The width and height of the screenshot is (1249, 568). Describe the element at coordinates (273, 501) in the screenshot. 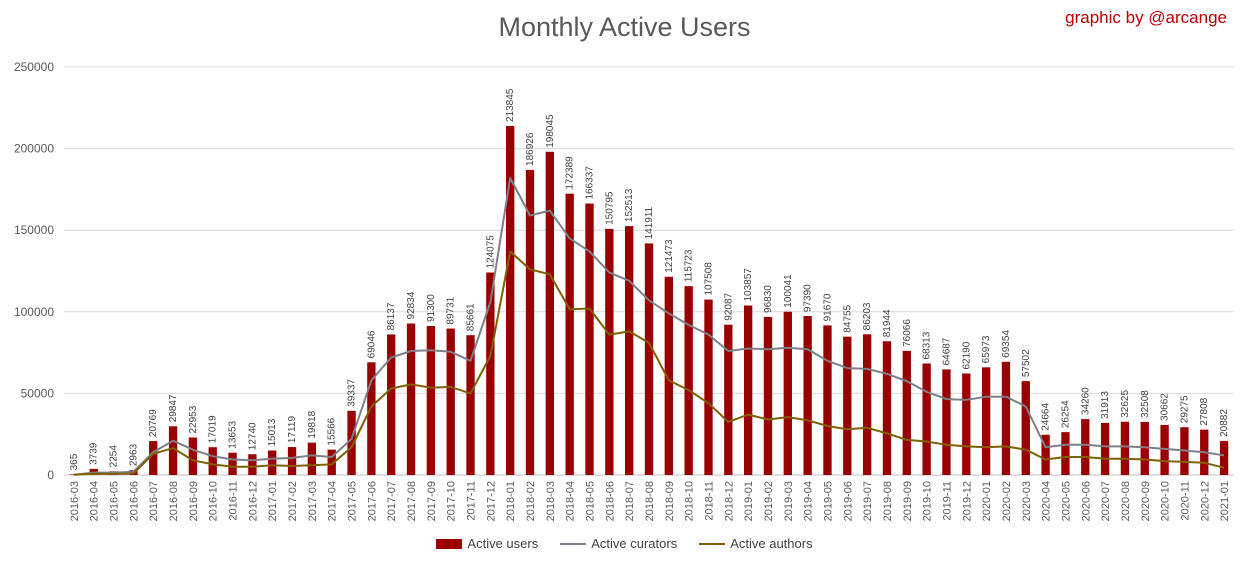

I see `x-tick-label: 2017-01` at that location.